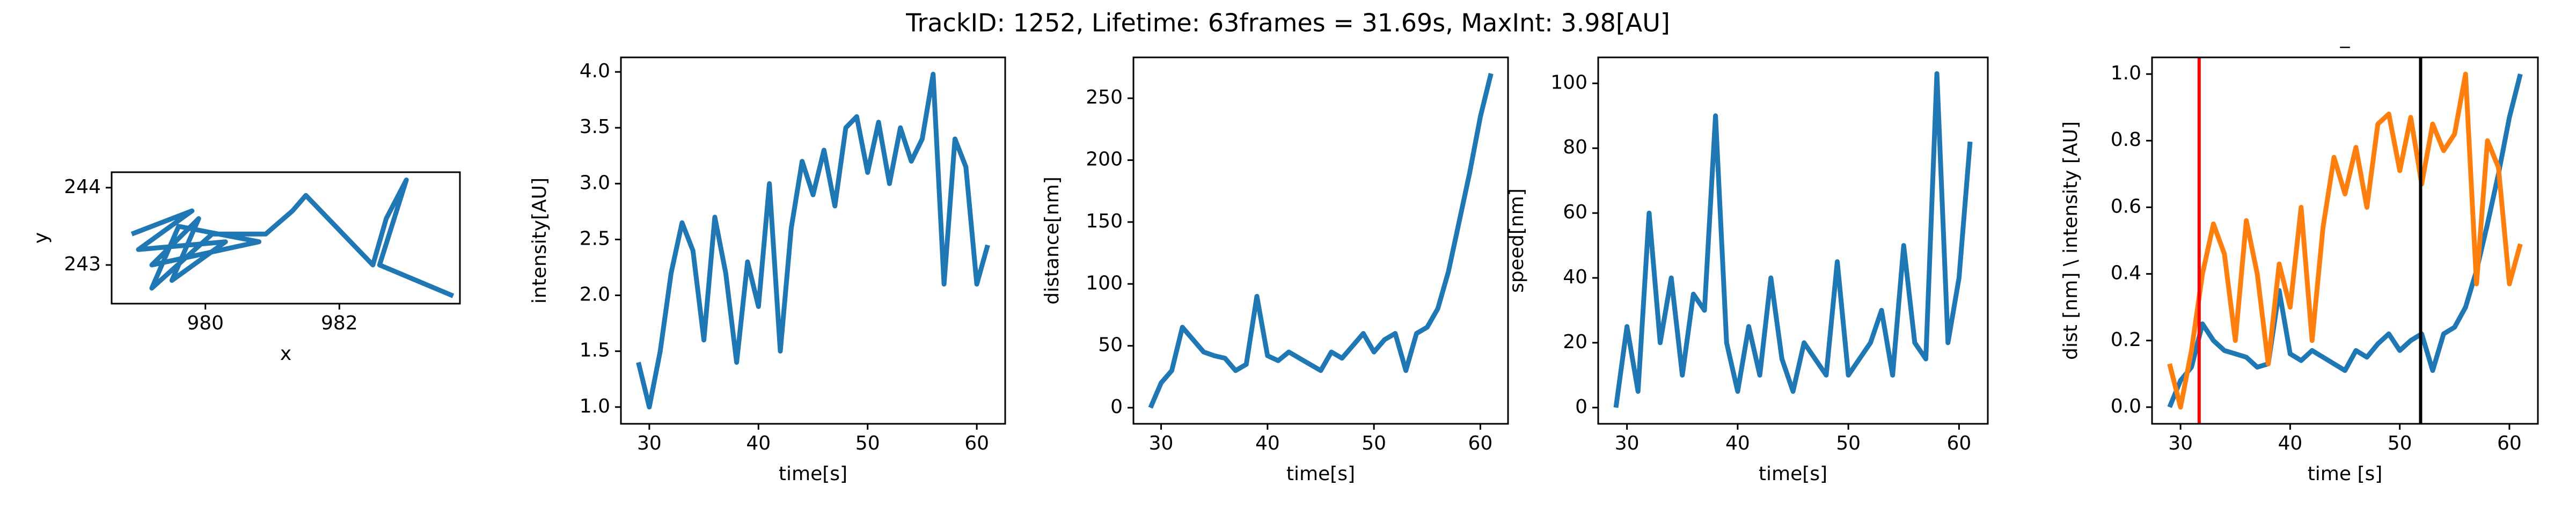  I want to click on y-axis-label: distance[nm], so click(1052, 241).